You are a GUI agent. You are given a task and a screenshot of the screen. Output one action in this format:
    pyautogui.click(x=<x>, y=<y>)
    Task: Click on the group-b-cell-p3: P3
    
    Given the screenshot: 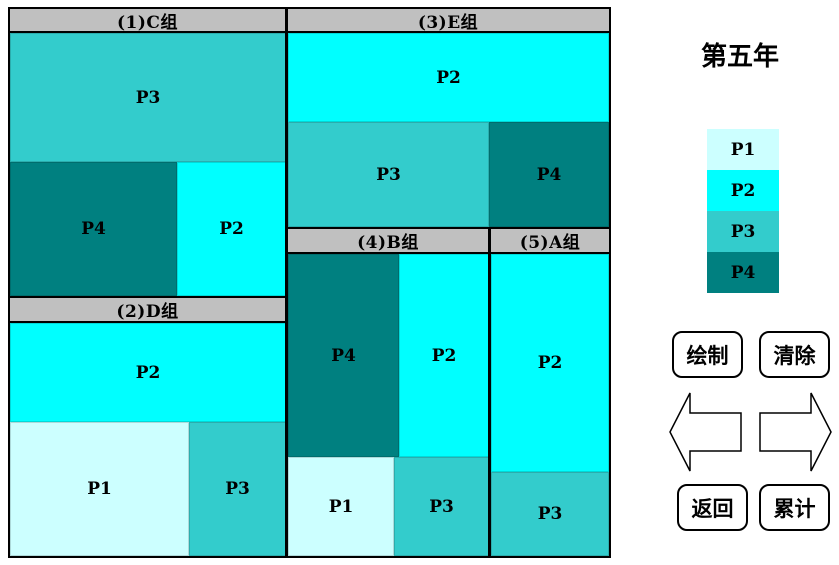 What is the action you would take?
    pyautogui.click(x=441, y=506)
    